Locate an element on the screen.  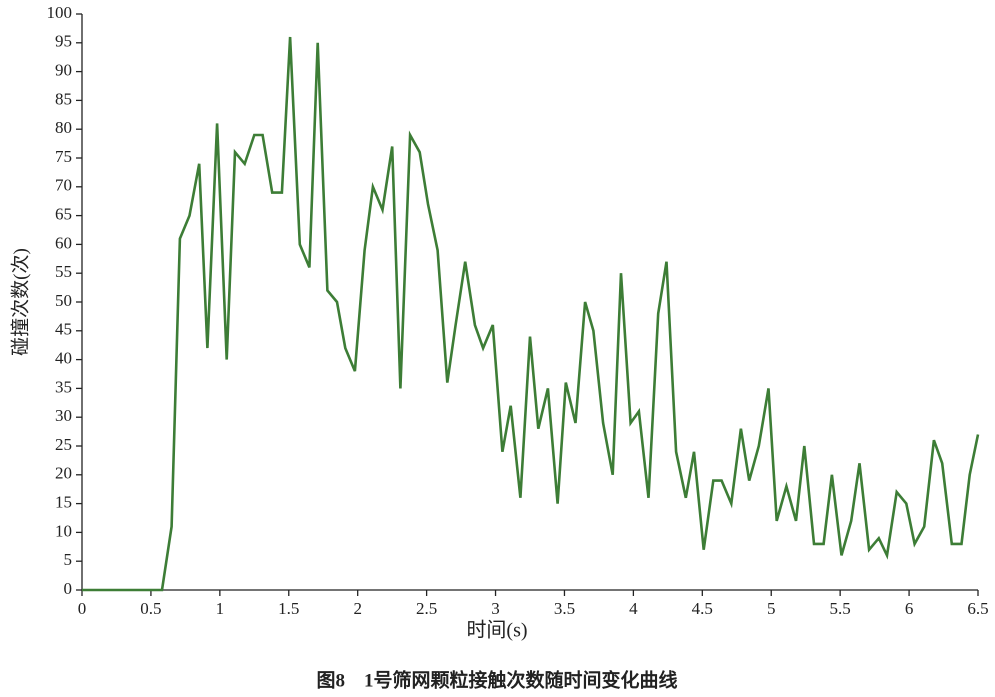
y-tick-label: 0 is located at coordinates (68, 588).